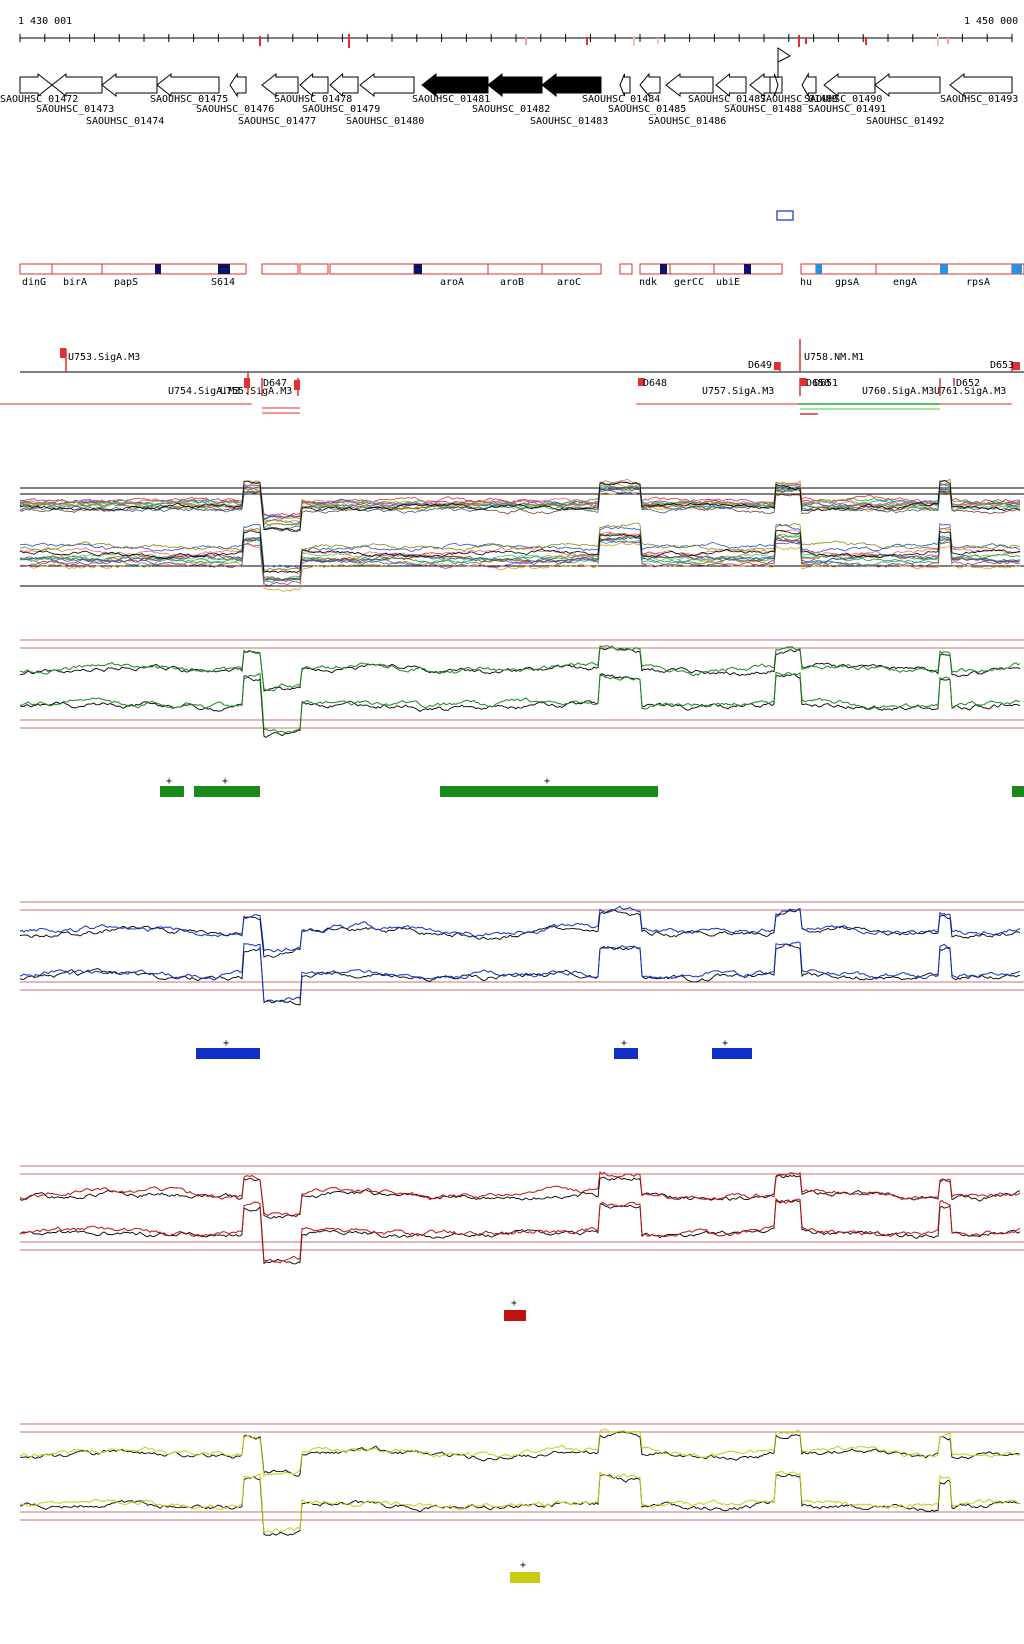  I want to click on gene-label-01491: SAOUHSC_01491, so click(847, 109).